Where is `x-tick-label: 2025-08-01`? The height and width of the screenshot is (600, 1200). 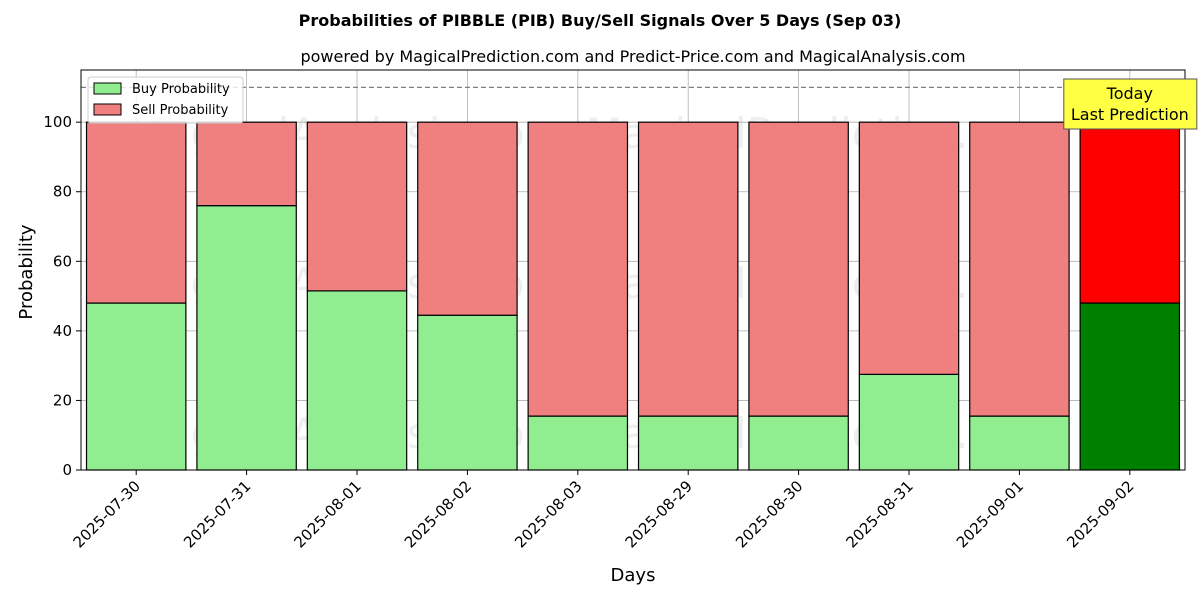
x-tick-label: 2025-08-01 is located at coordinates (327, 514).